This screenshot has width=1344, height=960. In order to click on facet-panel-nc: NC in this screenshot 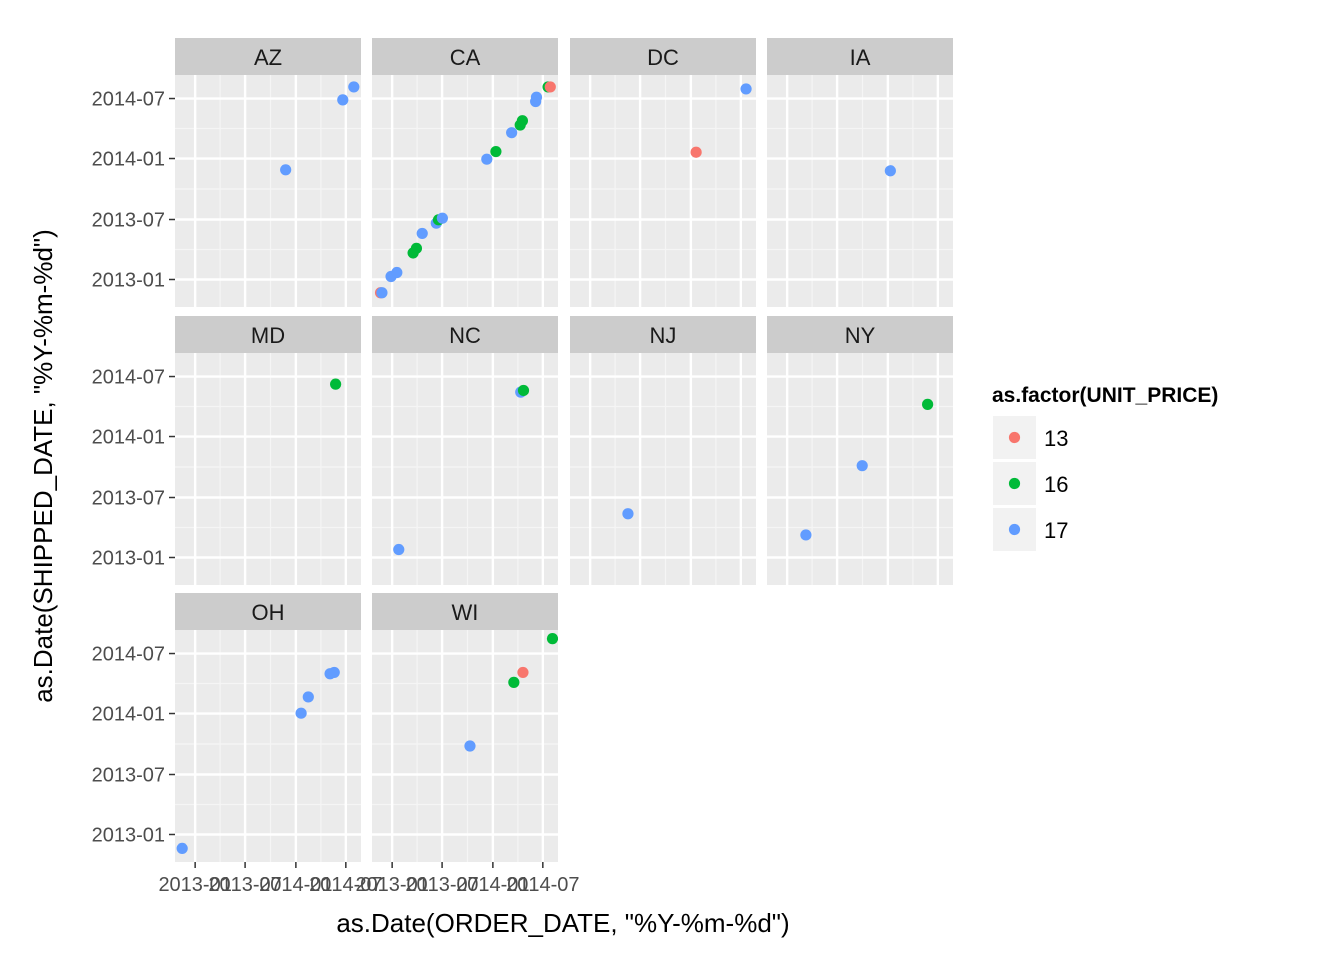, I will do `click(465, 450)`.